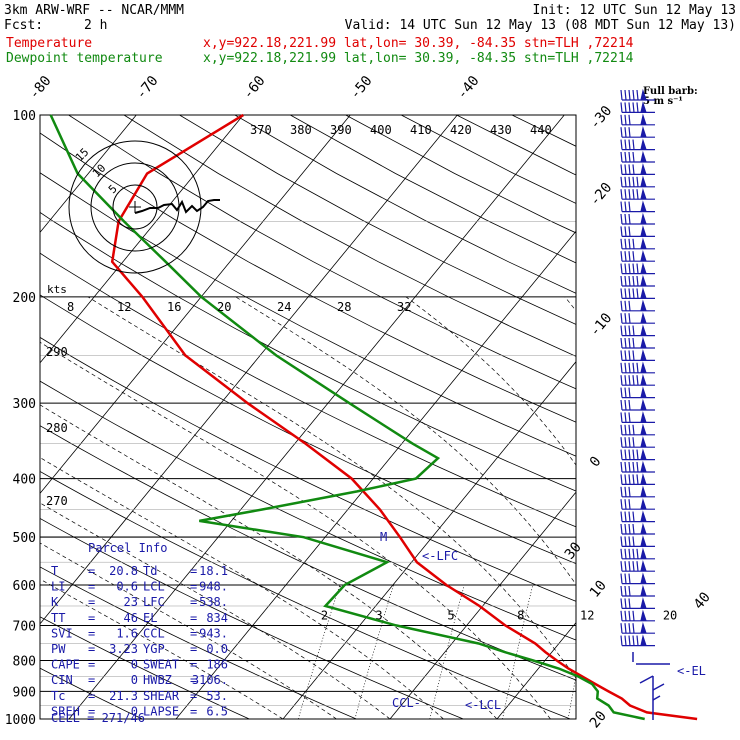 The image size is (740, 740). Describe the element at coordinates (123, 696) in the screenshot. I see `parcel-field-value: 21.3` at that location.